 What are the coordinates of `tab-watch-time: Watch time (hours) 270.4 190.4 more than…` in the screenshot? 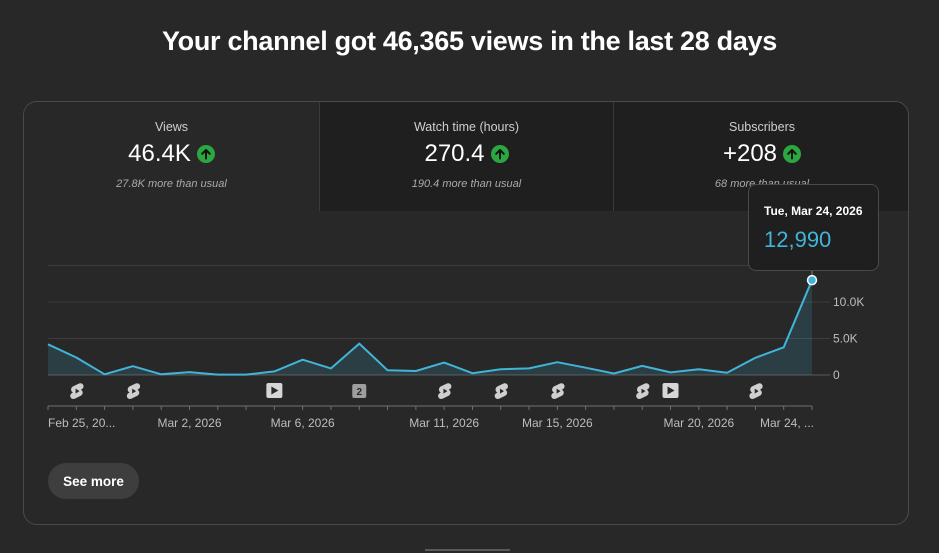 It's located at (466, 156).